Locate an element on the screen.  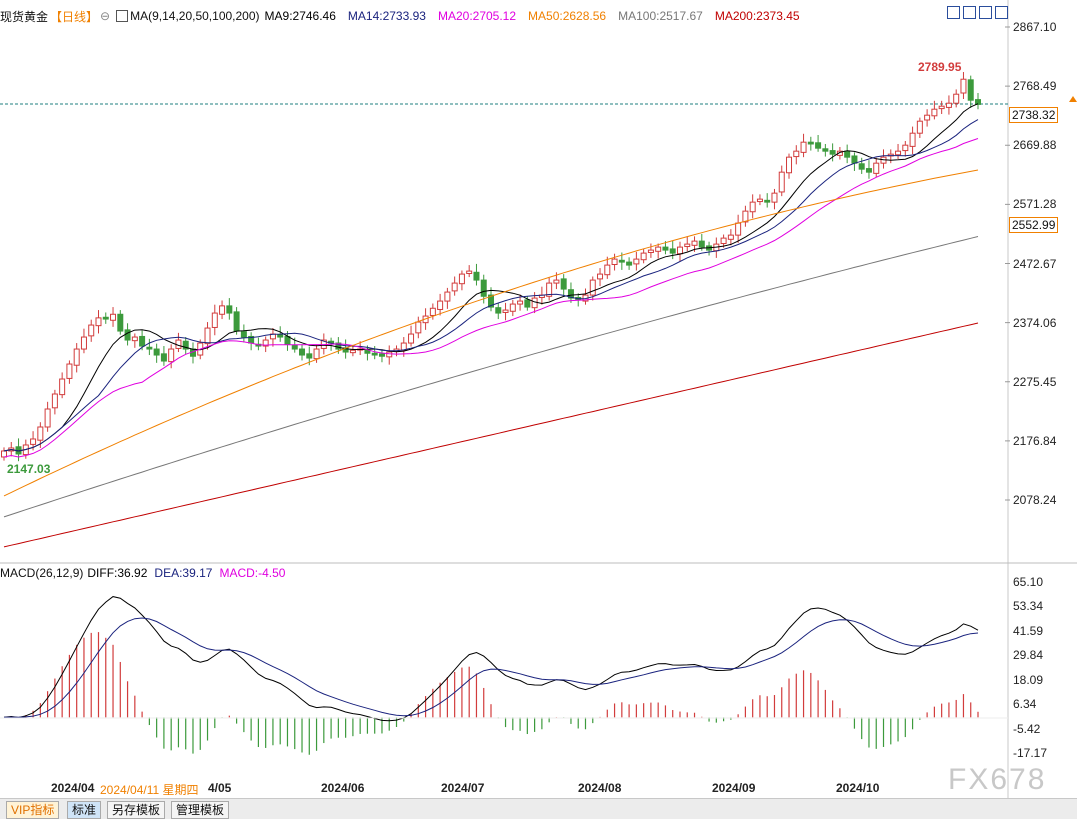
zoom-in-icon is located at coordinates (953, 12).